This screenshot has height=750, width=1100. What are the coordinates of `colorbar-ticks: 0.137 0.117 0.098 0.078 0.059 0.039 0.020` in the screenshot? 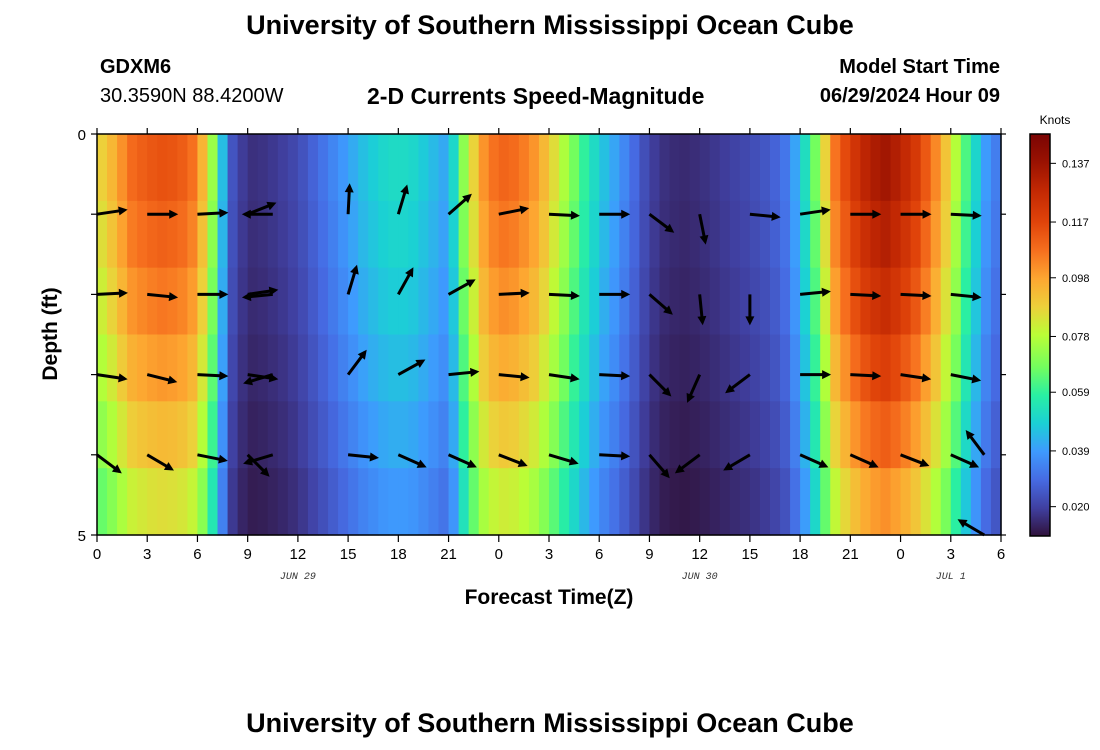 It's located at (1070, 336).